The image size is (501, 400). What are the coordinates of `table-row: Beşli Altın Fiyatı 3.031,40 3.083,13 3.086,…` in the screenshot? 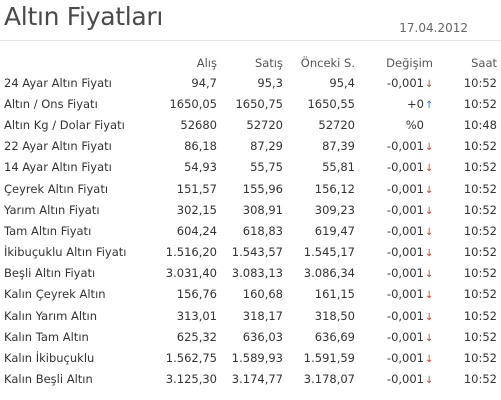 It's located at (250, 273).